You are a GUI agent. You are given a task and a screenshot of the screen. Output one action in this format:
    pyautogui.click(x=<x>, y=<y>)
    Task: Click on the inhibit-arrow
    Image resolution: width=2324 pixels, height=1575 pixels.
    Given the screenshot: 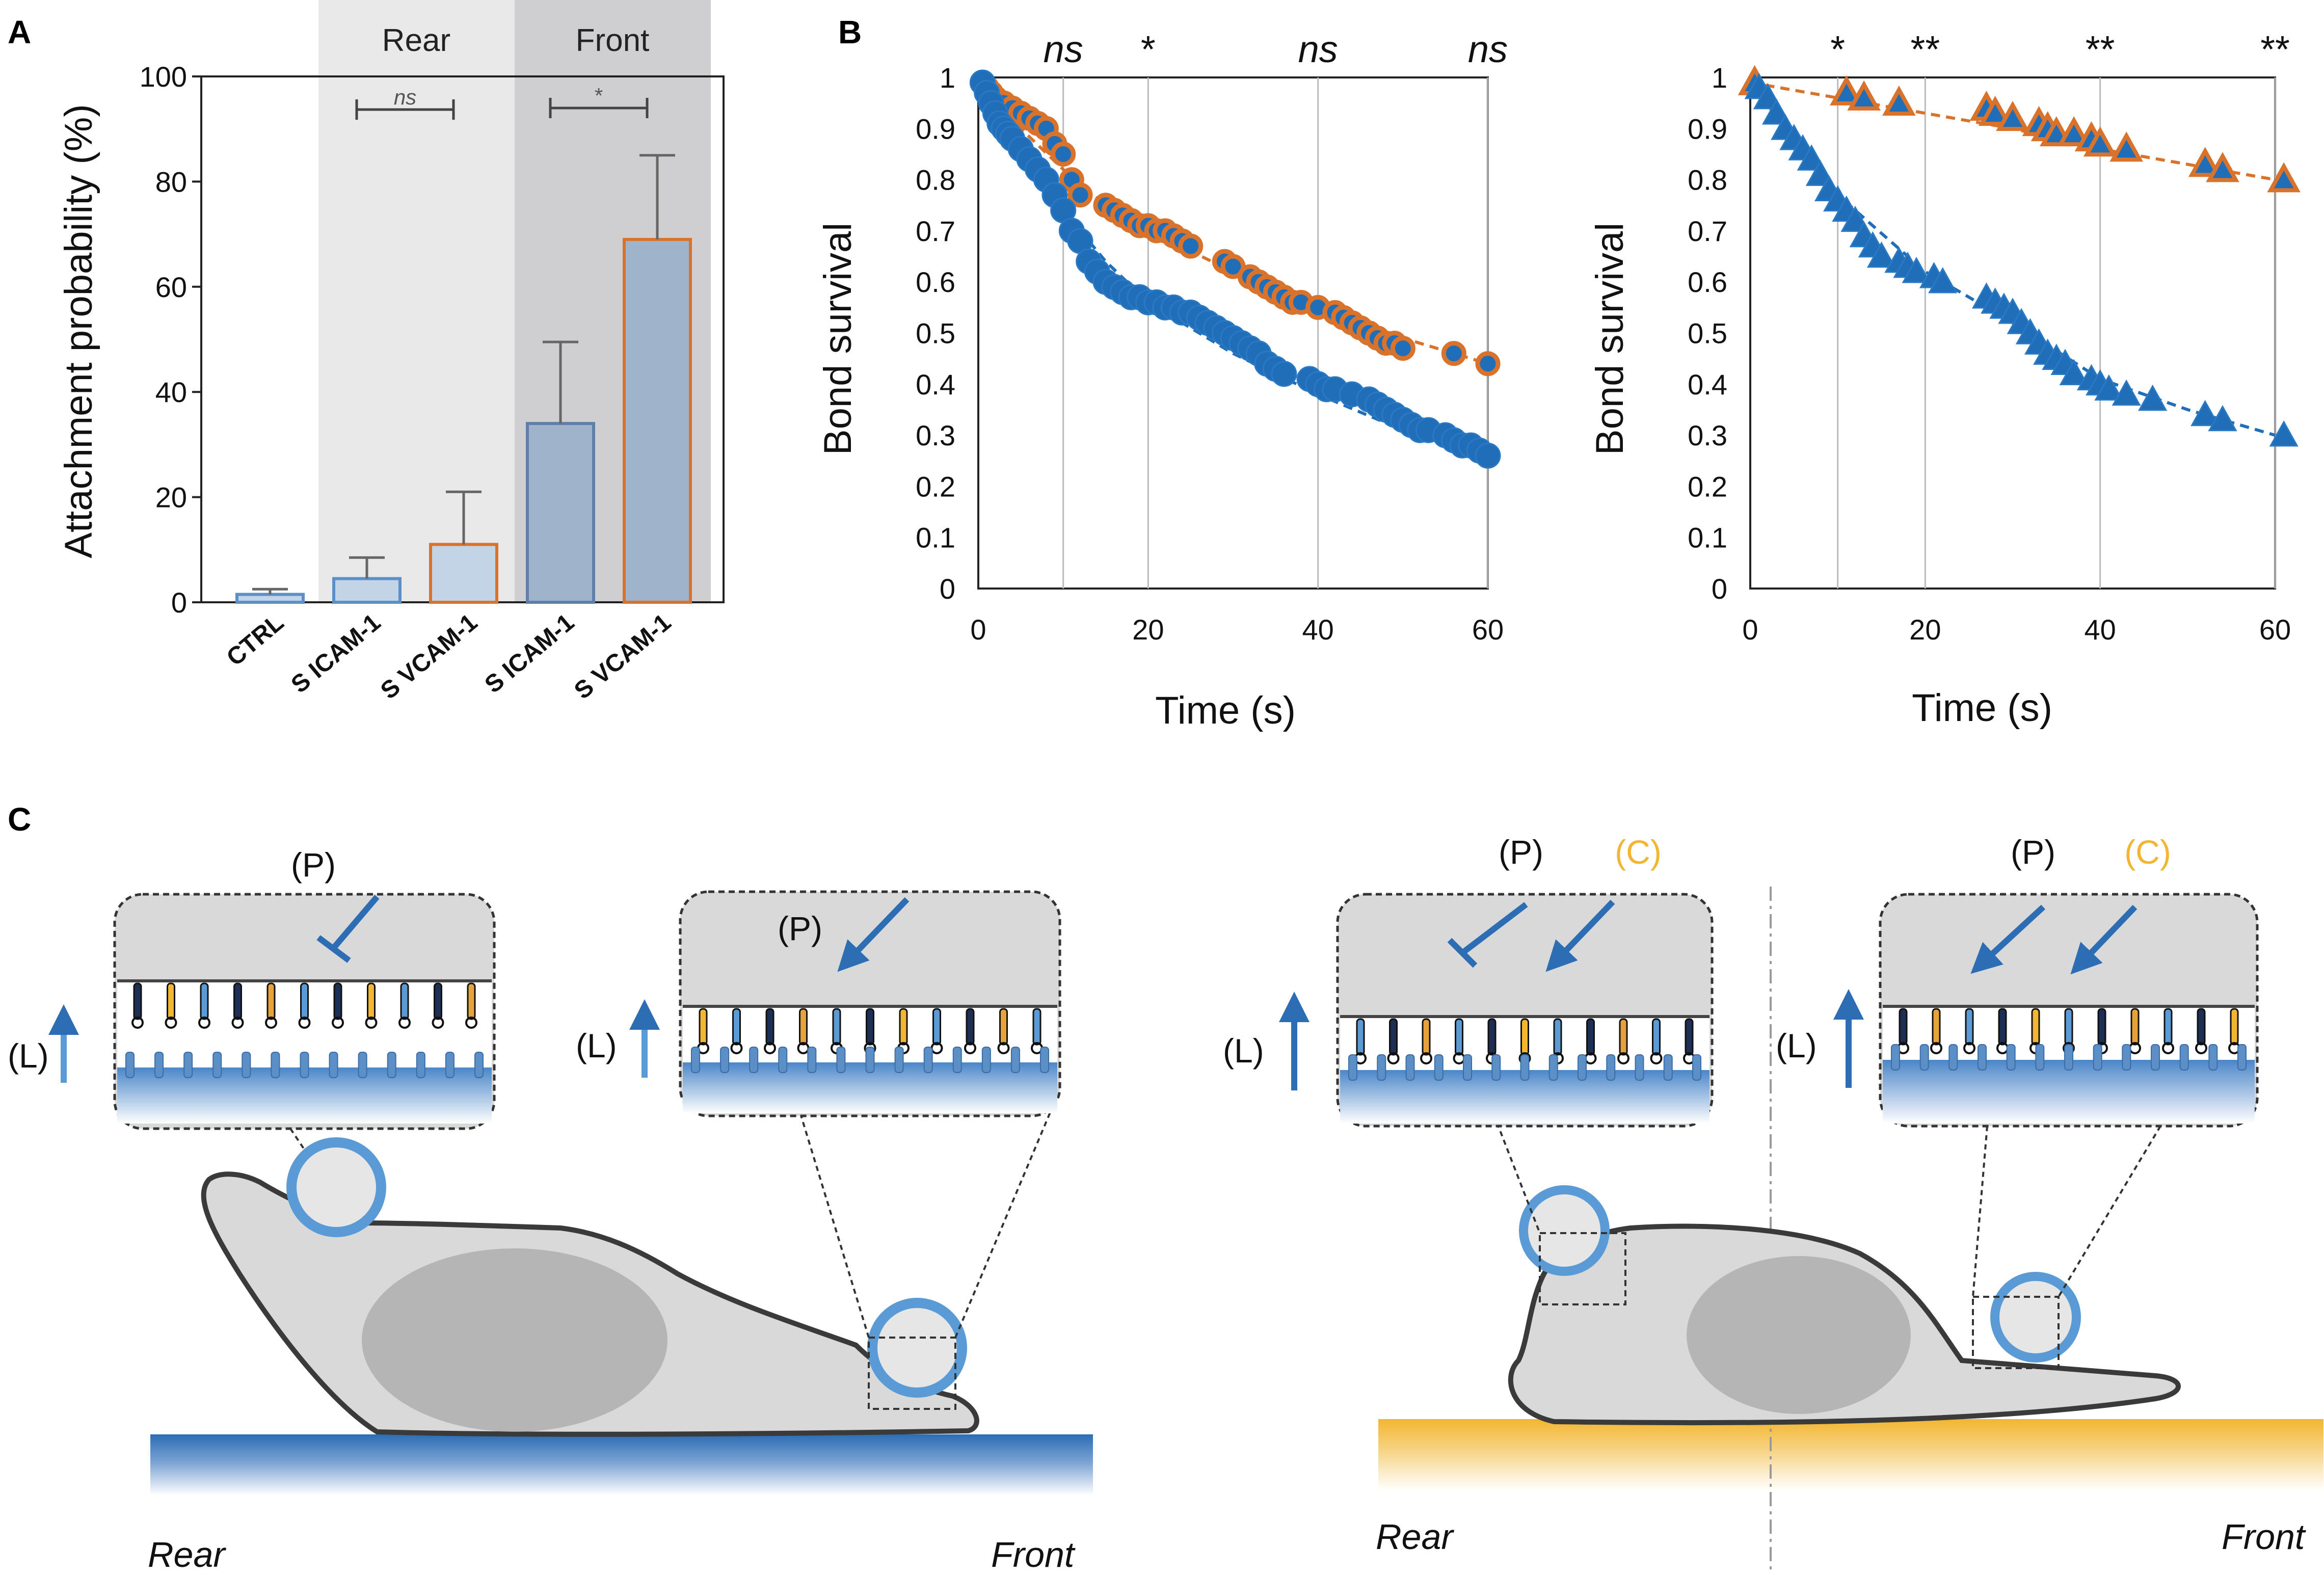 What is the action you would take?
    pyautogui.click(x=355, y=922)
    